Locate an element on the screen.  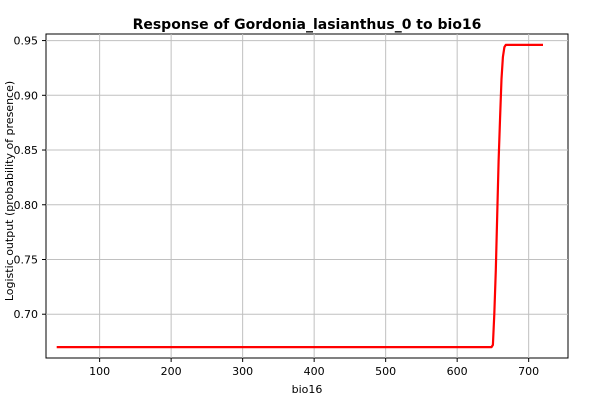
x-tick-label: 400 is located at coordinates (314, 371).